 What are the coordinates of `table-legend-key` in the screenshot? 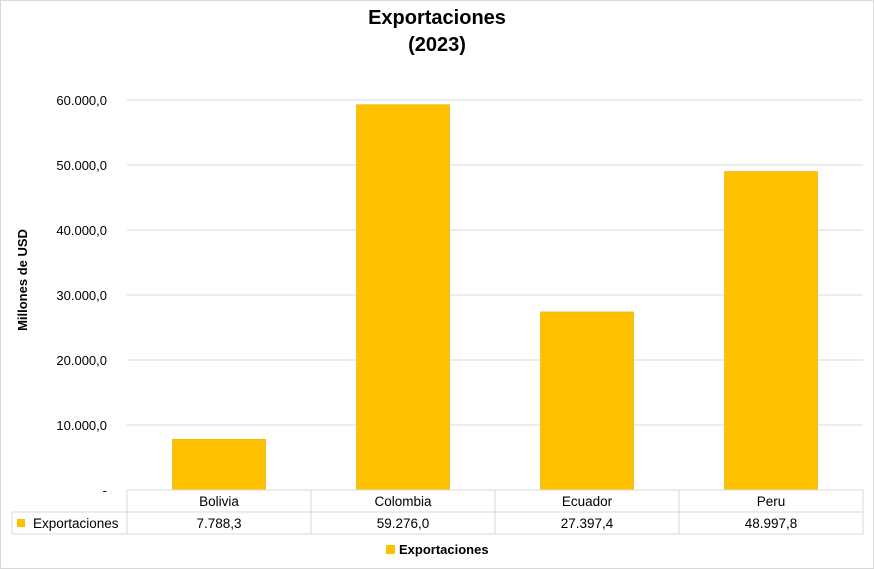 It's located at (21, 523).